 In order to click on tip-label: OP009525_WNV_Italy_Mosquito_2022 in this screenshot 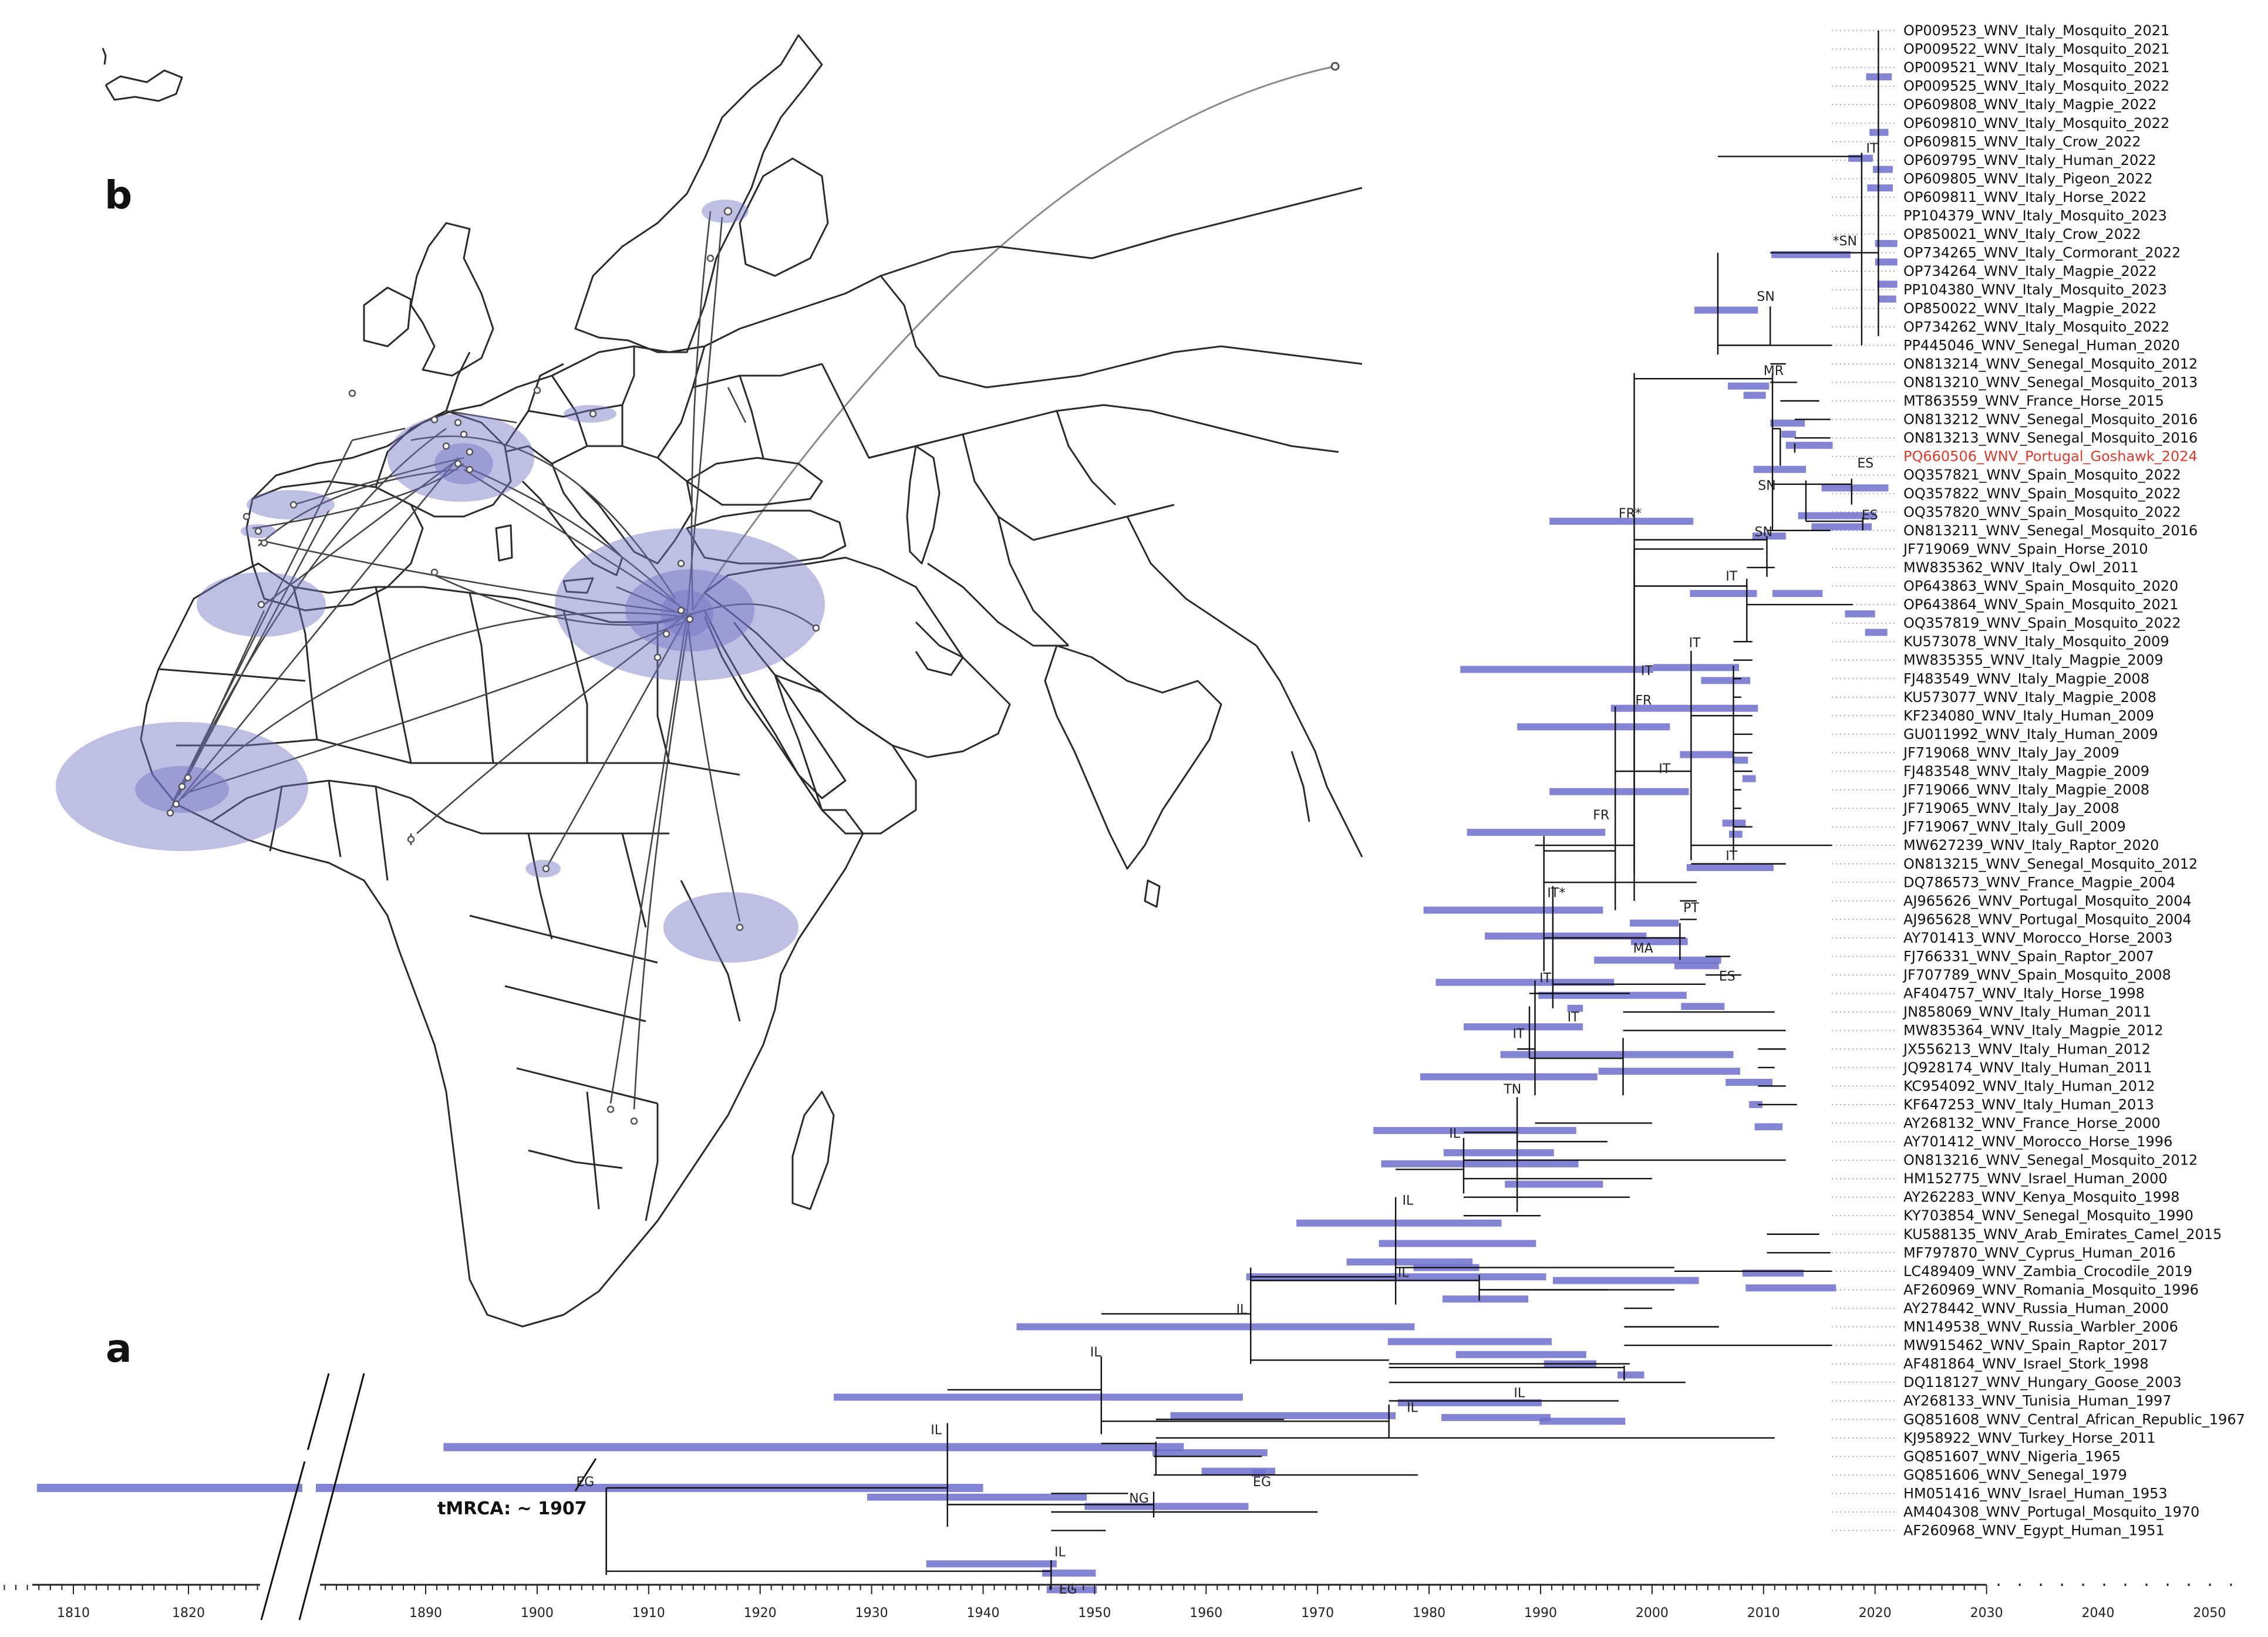, I will do `click(2036, 86)`.